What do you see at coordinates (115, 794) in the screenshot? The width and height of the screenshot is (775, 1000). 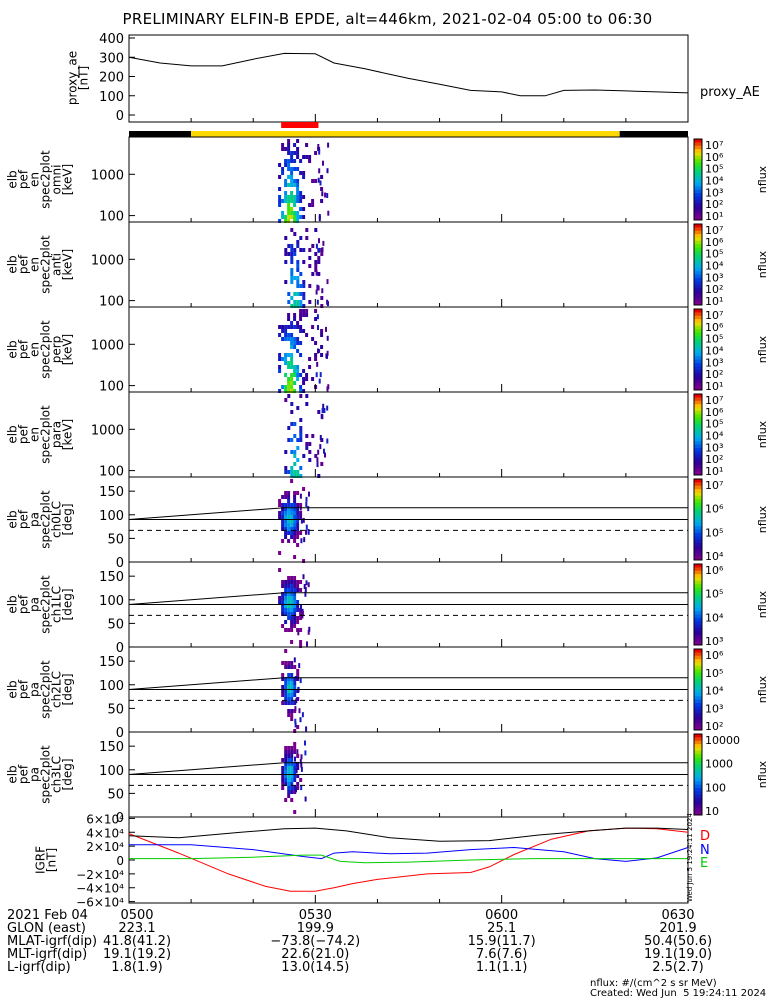 I see `tick-label: 50` at bounding box center [115, 794].